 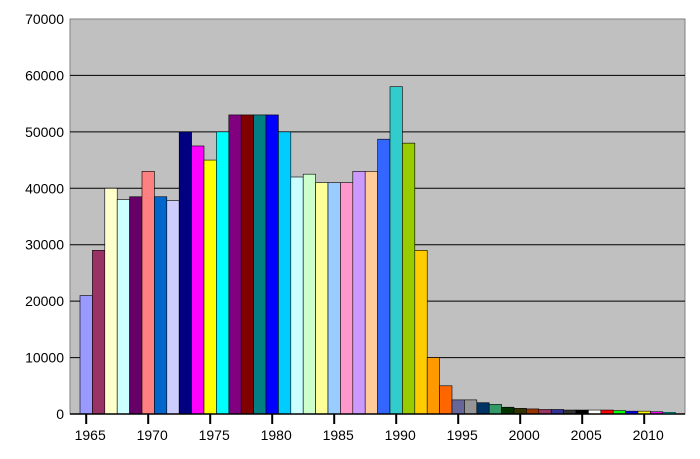 What do you see at coordinates (524, 435) in the screenshot?
I see `x-tick-label: 2000` at bounding box center [524, 435].